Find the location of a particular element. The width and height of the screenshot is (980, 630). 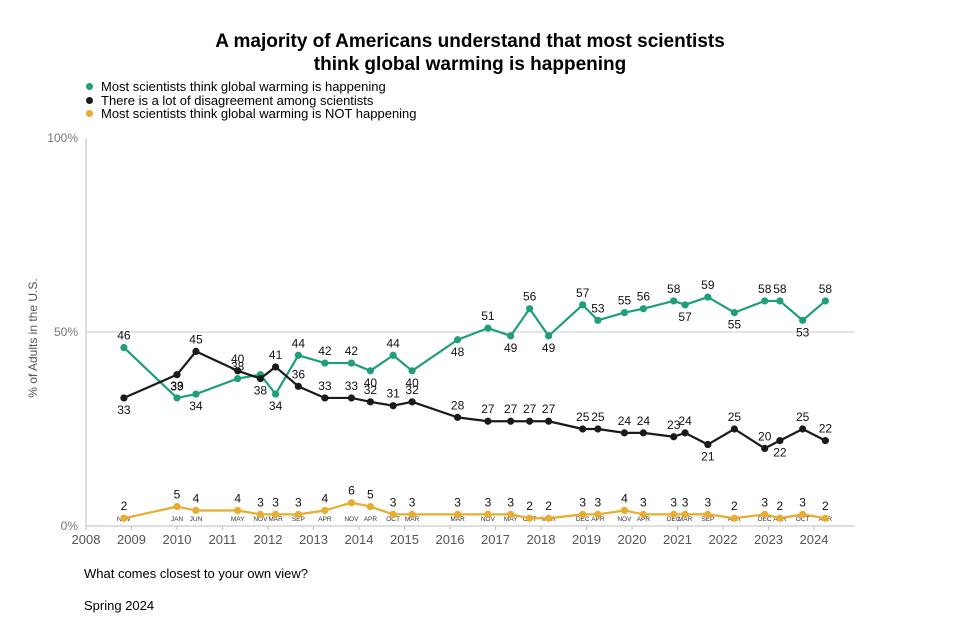

data-label: 39 is located at coordinates (177, 387).